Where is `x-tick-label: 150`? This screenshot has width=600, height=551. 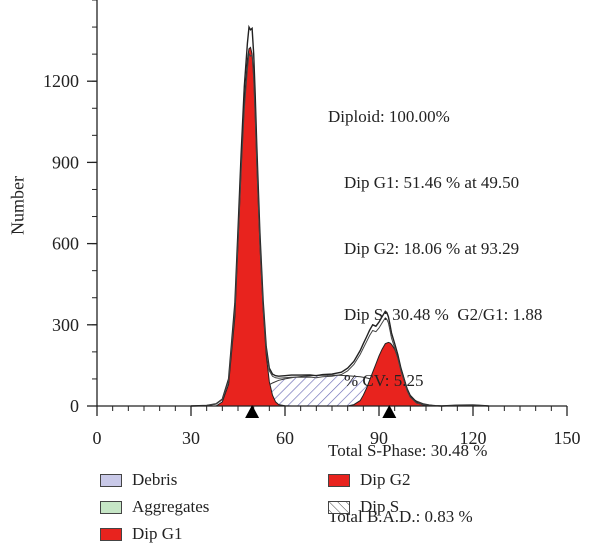
x-tick-label: 150 is located at coordinates (567, 438).